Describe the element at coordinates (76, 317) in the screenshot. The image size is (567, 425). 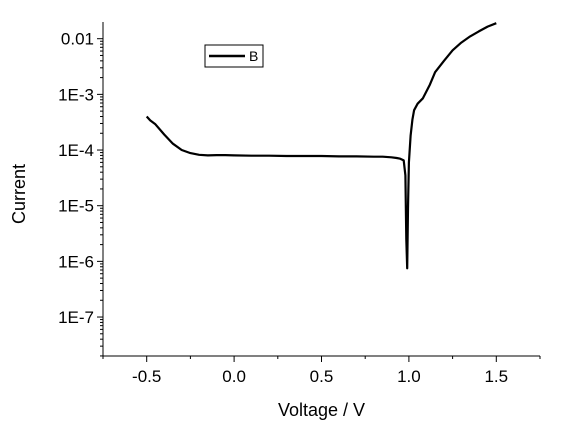
I see `y-tick-label: 1E-7` at that location.